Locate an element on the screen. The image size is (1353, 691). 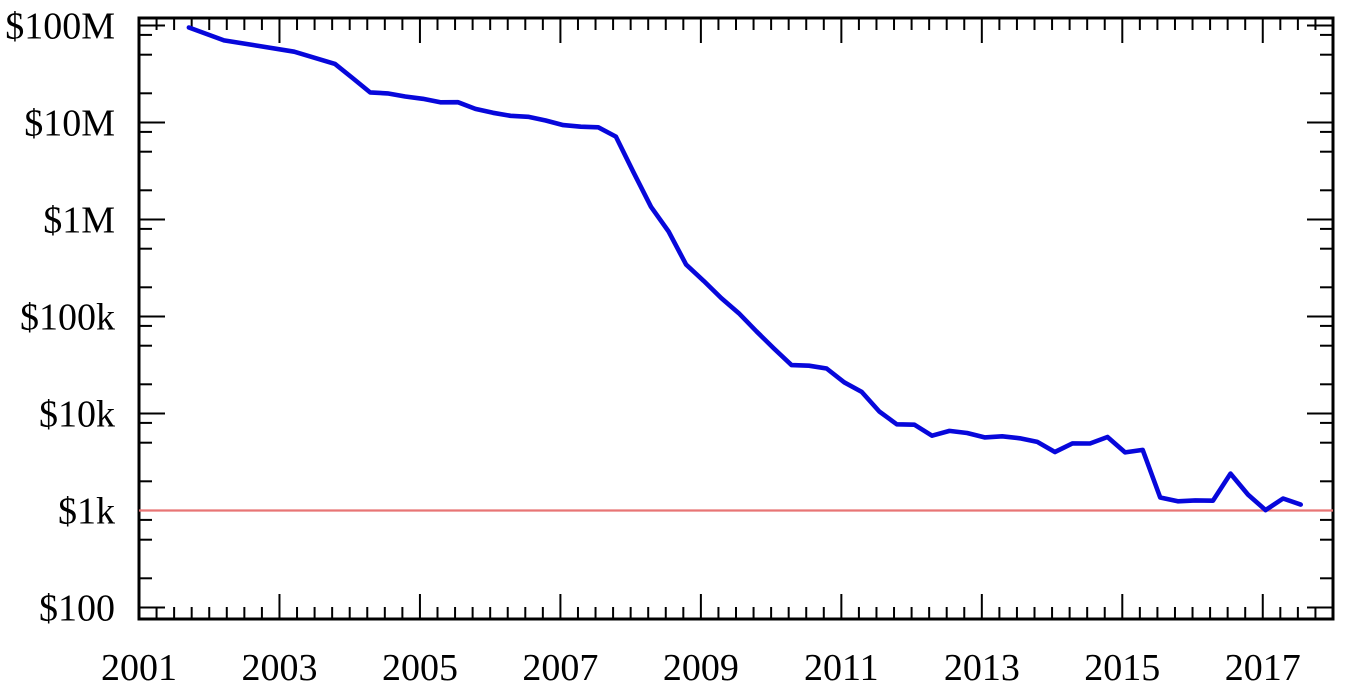
x-axis-tick-label: 2009 is located at coordinates (701, 668).